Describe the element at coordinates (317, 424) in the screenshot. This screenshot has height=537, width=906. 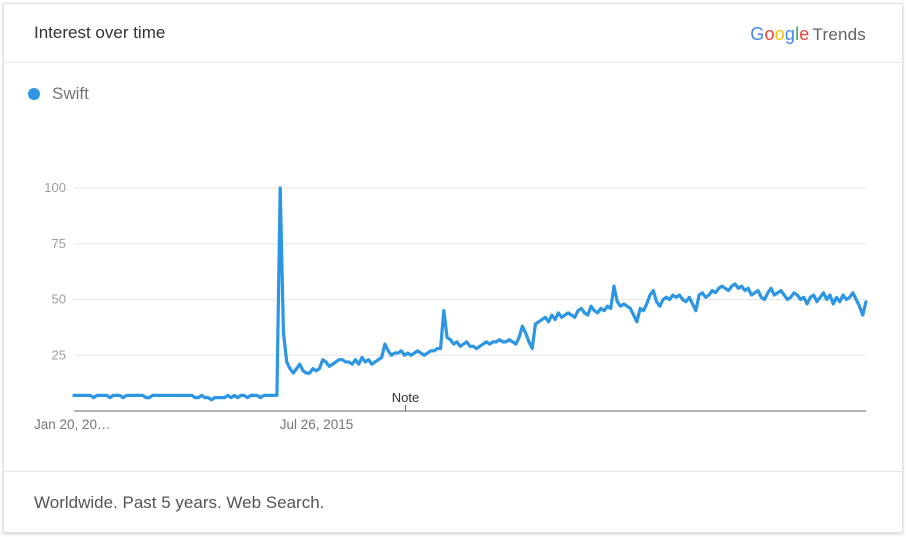
I see `x-tick-label-1: Jul 26, 2015` at that location.